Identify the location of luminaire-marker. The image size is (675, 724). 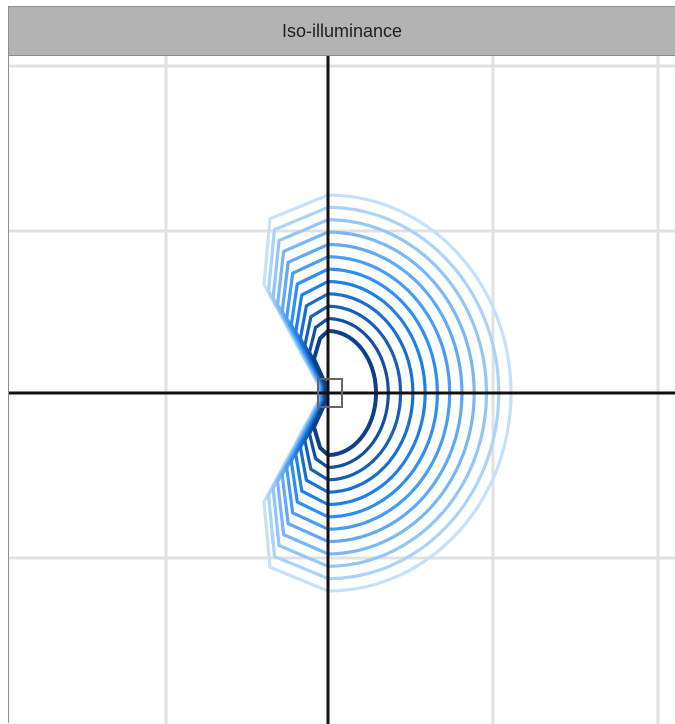
(330, 393).